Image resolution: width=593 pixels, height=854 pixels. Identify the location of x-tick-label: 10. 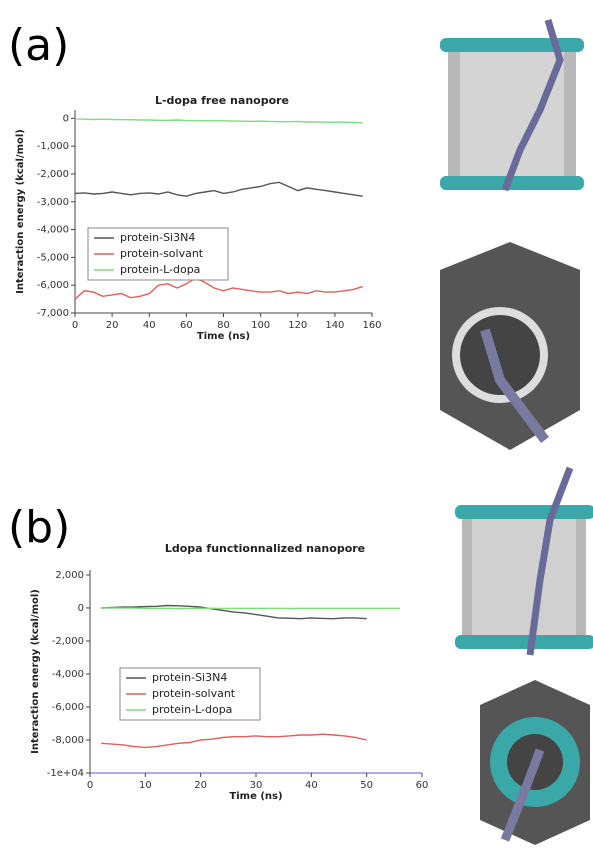
(145, 785).